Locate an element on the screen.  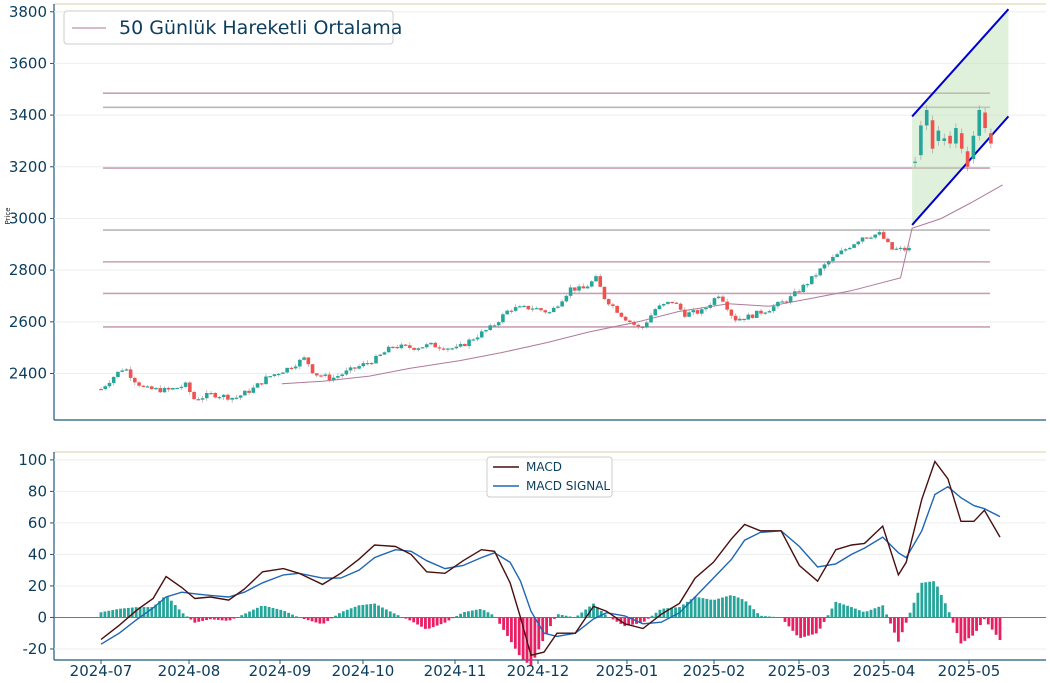
price-y-ticks: 2400 2600 2800 3000 3200 3400 3600 3800 is located at coordinates (31, 192).